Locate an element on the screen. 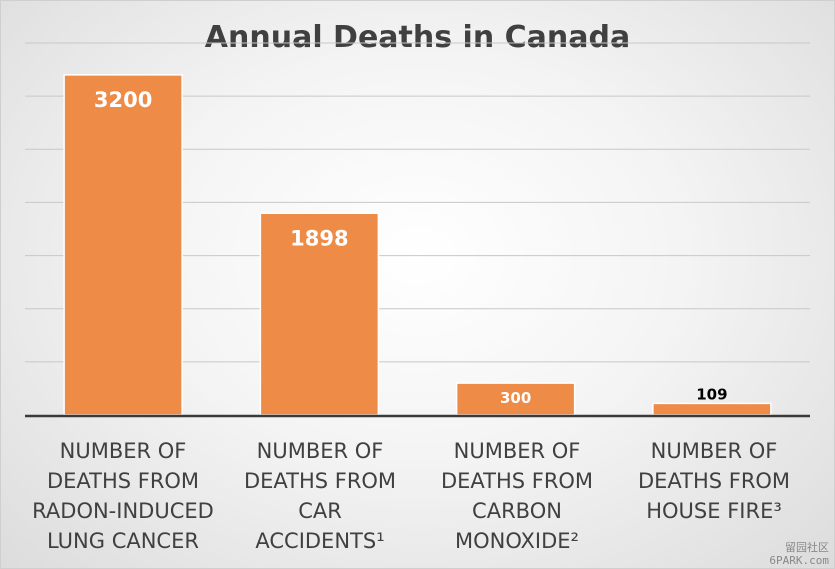 This screenshot has height=569, width=835. category-label-carbon-monoxide: NUMBER OF DEATHS FROM CARBON MONOXIDE² is located at coordinates (517, 496).